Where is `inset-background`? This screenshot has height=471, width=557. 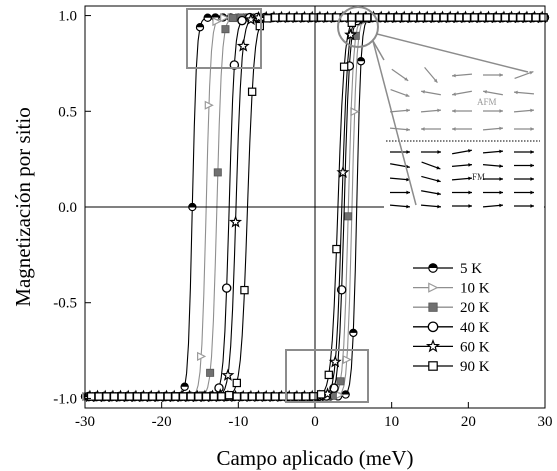
inset-background is located at coordinates (464, 136).